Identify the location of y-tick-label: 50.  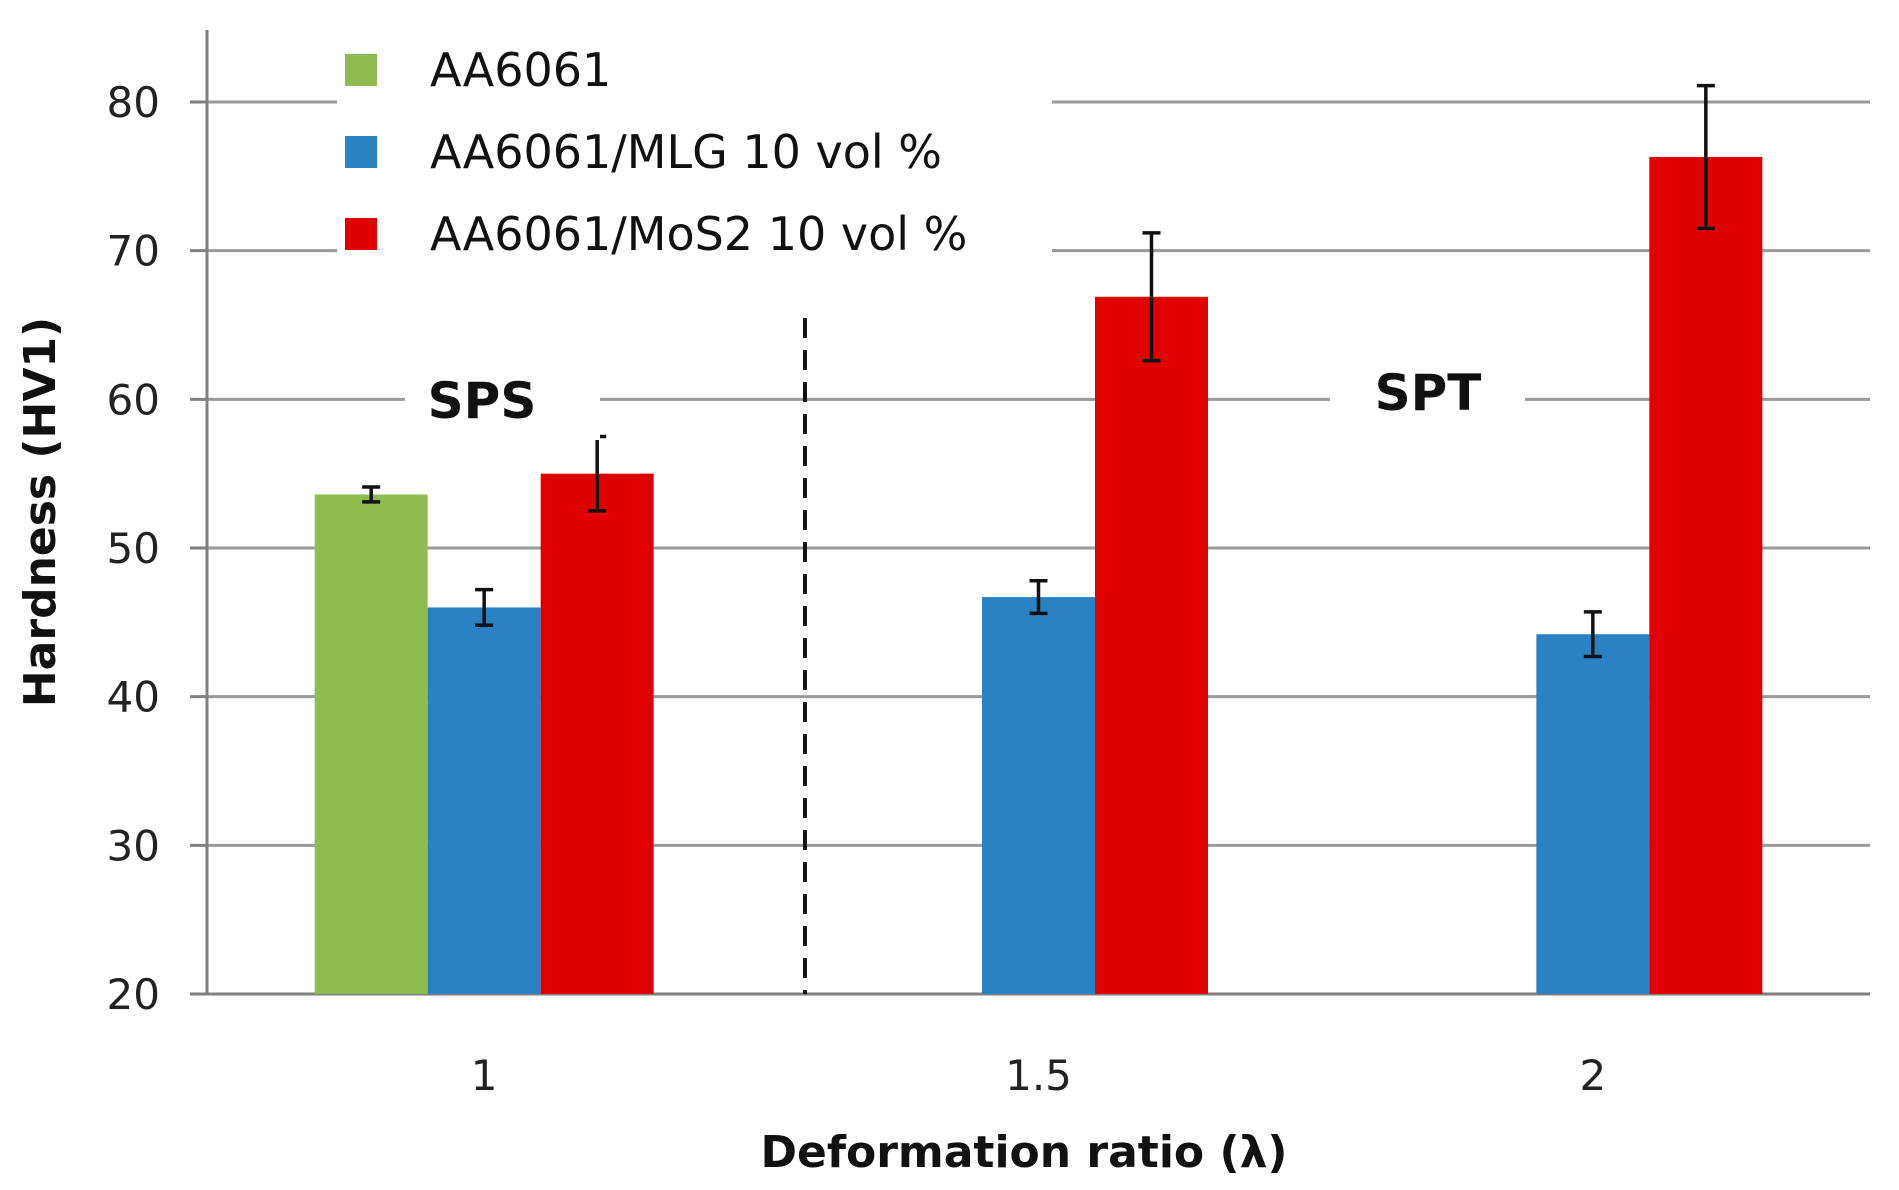
(133, 548).